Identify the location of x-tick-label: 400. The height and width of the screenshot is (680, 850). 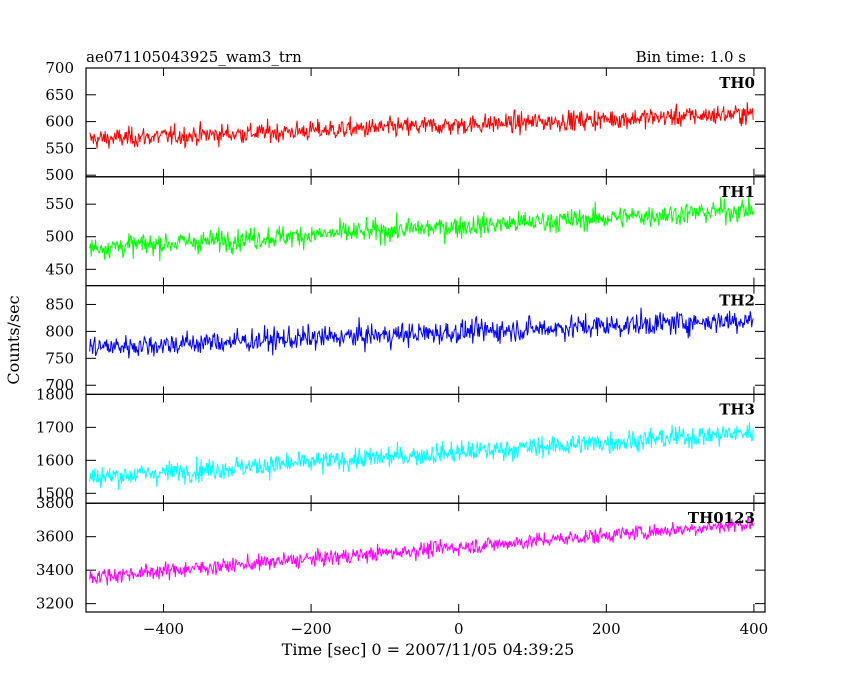
(754, 629).